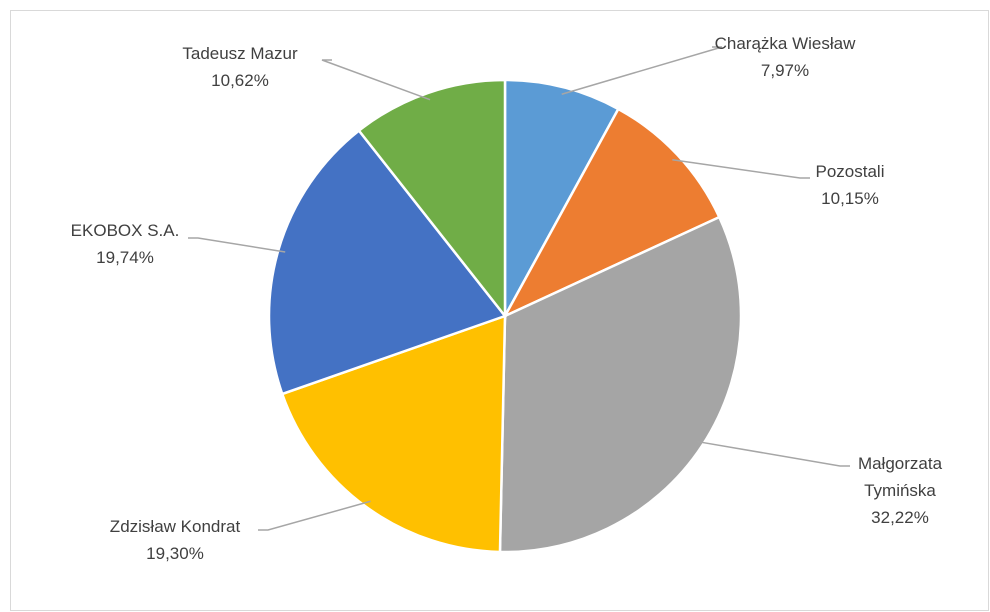  I want to click on data-label: Tadeusz Mazur 10,62%, so click(239, 67).